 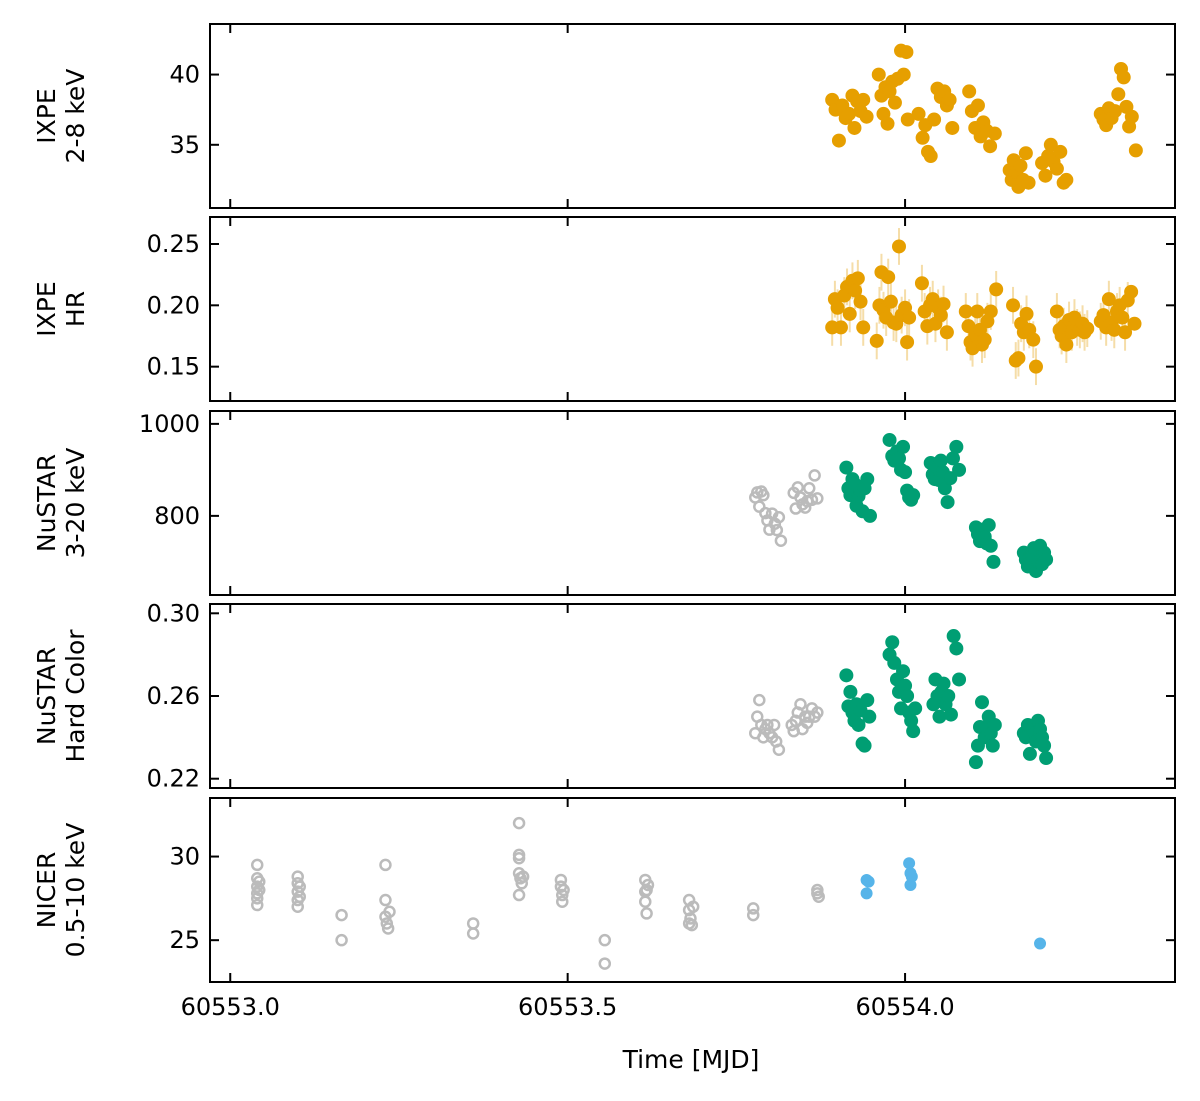 What do you see at coordinates (46, 890) in the screenshot?
I see `y-axis-label: NICER` at bounding box center [46, 890].